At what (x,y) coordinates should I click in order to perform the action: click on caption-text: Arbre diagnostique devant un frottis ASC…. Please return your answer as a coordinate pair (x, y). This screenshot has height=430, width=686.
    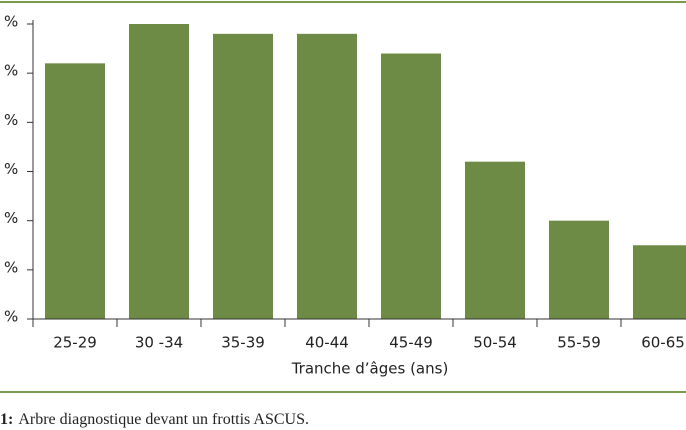
    Looking at the image, I should click on (163, 419).